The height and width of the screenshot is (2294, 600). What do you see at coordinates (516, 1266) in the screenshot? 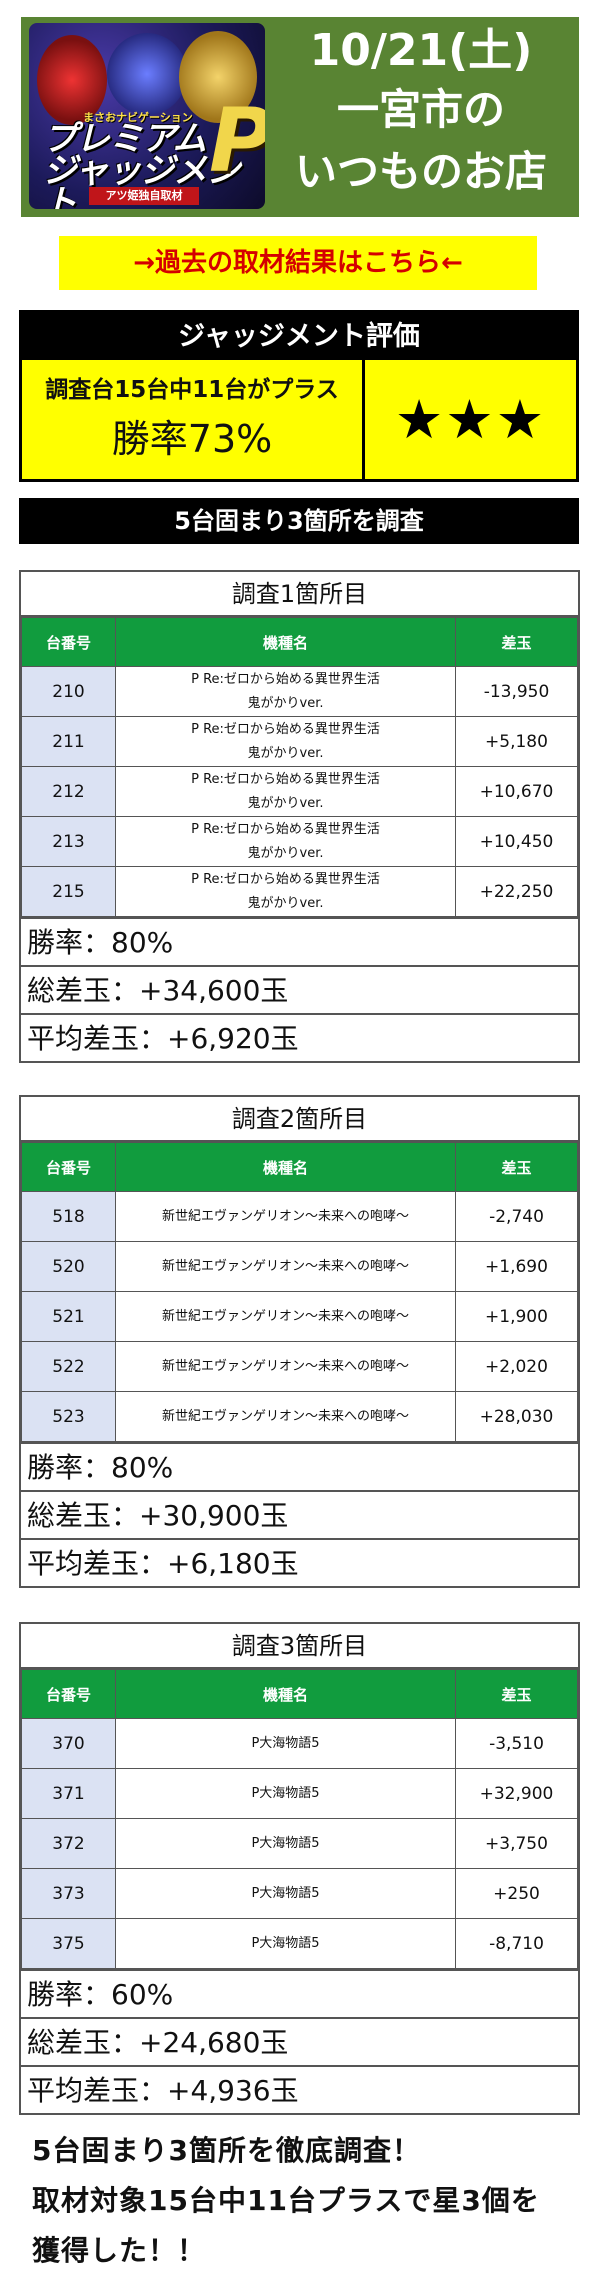
I see `ball-difference: +1,690` at bounding box center [516, 1266].